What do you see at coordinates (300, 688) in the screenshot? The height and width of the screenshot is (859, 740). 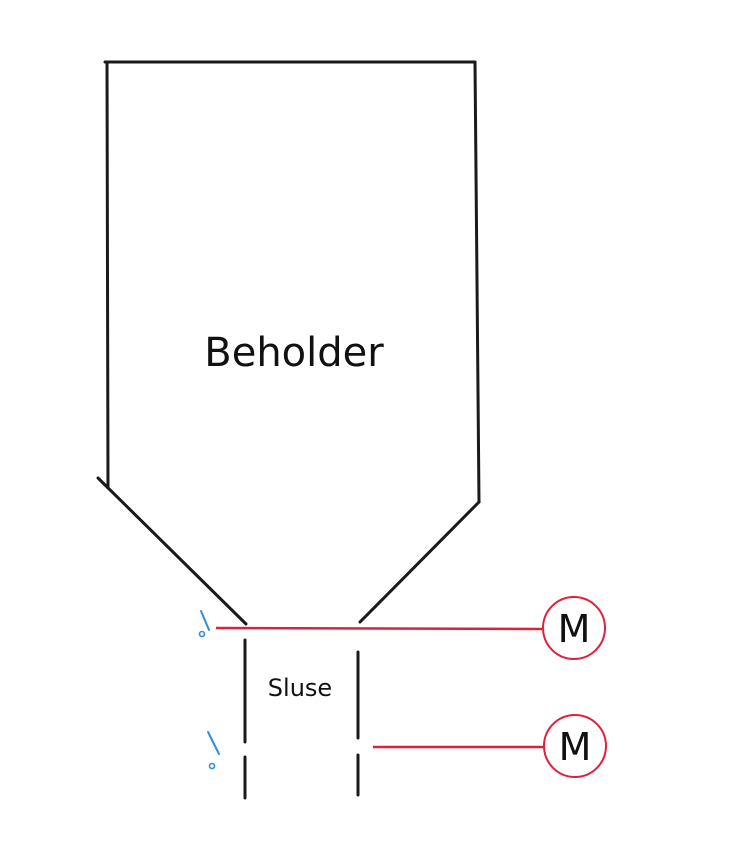 I see `airlock-label: Sluse` at bounding box center [300, 688].